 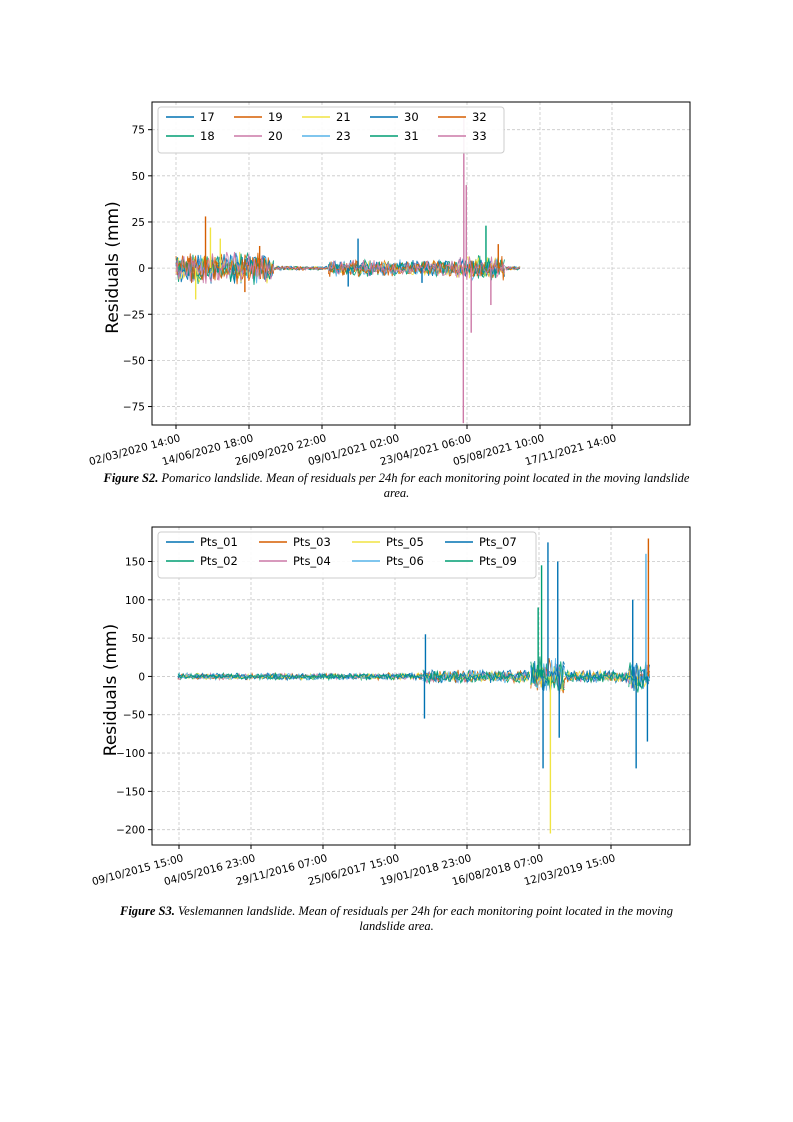 What do you see at coordinates (411, 136) in the screenshot?
I see `legend-label-31: 31` at bounding box center [411, 136].